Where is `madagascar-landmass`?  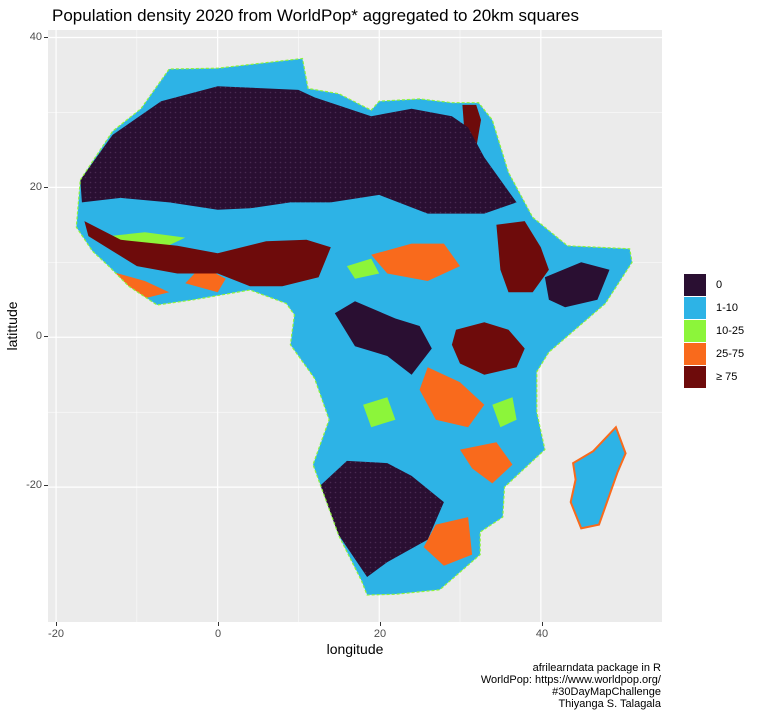 madagascar-landmass is located at coordinates (598, 477).